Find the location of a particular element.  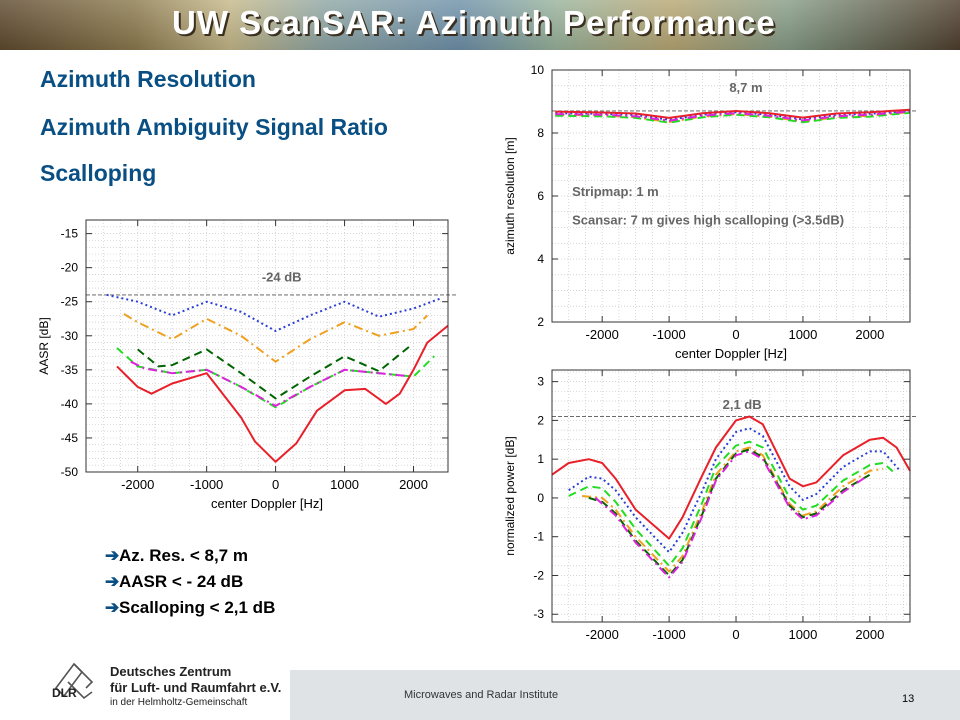

dlr-logo-icon is located at coordinates (74, 681).